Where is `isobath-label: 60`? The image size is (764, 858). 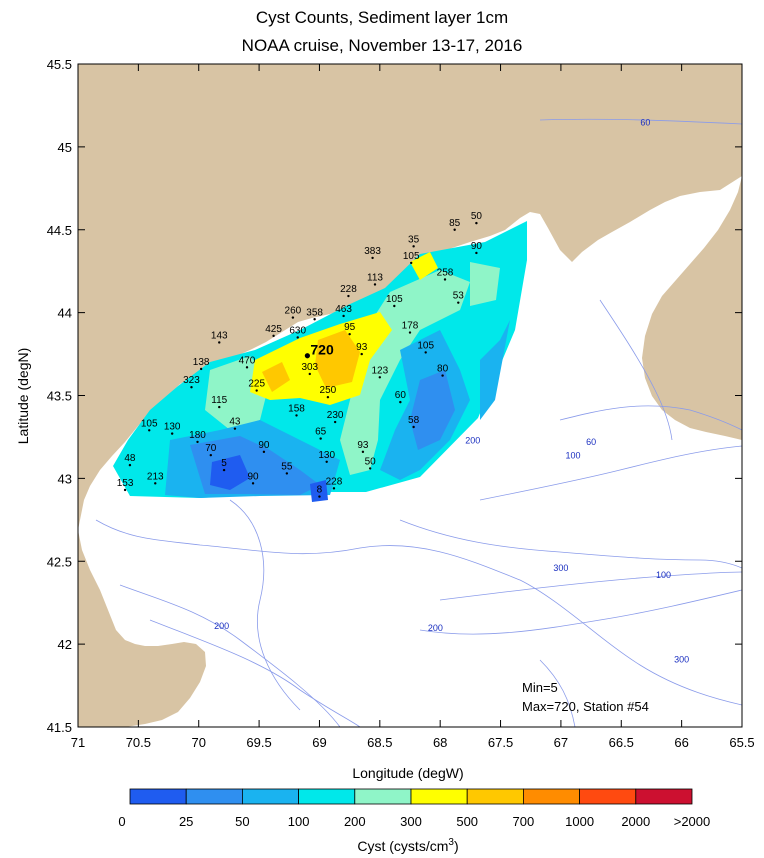 isobath-label: 60 is located at coordinates (591, 442).